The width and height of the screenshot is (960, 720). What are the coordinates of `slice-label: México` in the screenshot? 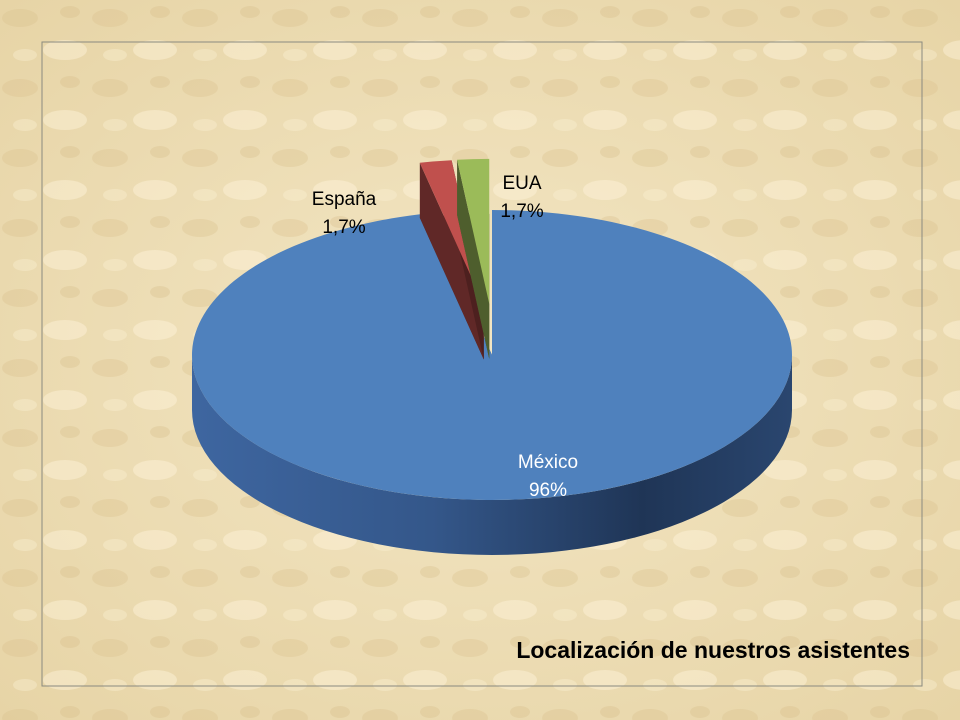 It's located at (548, 462).